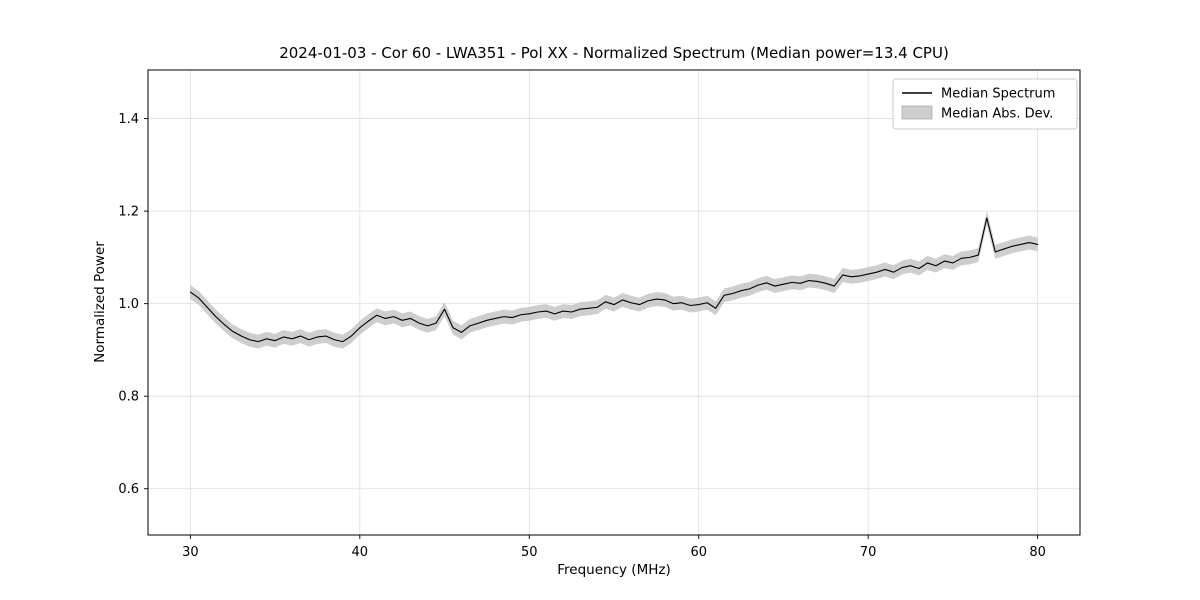 The width and height of the screenshot is (1200, 600). I want to click on legend-box, so click(985, 104).